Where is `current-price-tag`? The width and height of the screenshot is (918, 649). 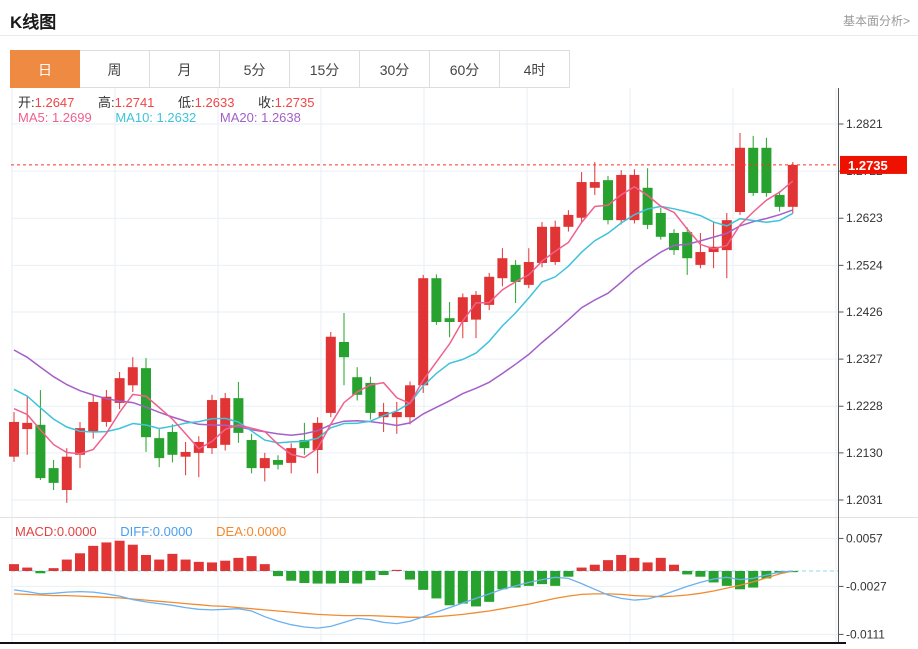
current-price-tag is located at coordinates (873, 164).